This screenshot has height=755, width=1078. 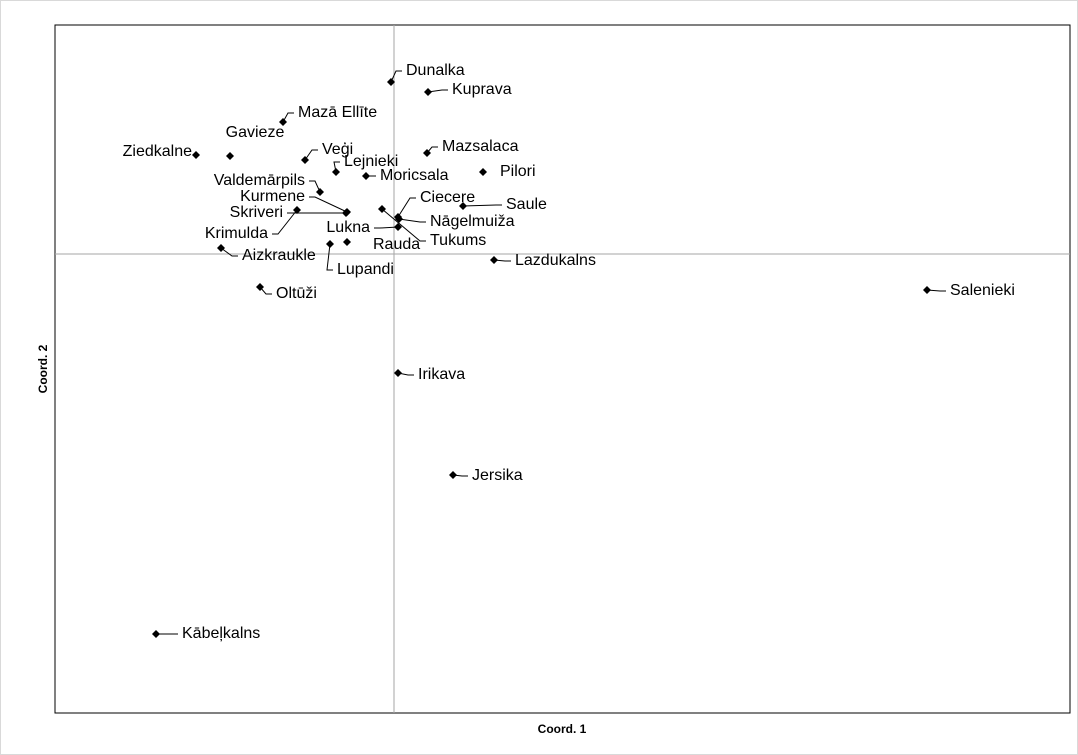 I want to click on point-label: Dunalka, so click(x=435, y=70).